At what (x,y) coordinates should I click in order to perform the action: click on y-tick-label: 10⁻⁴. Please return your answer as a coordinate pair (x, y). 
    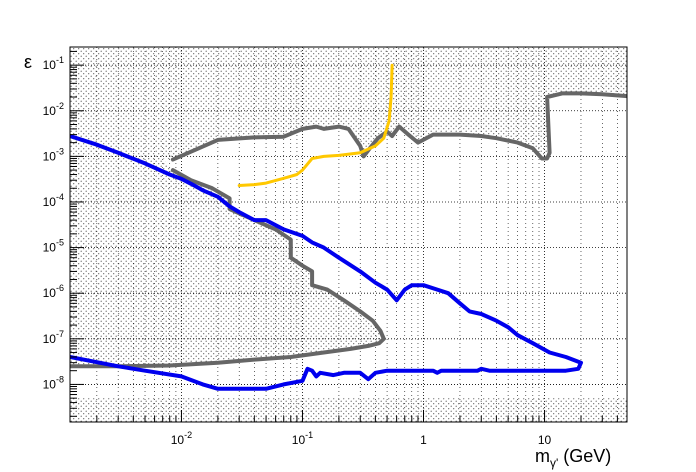
    Looking at the image, I should click on (53, 200).